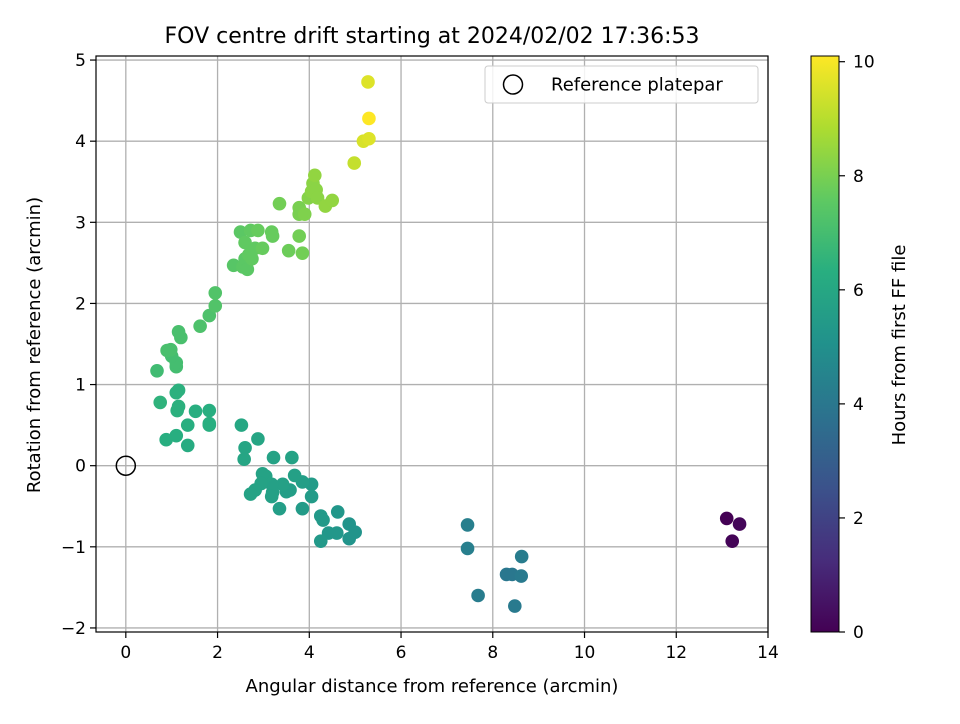 The width and height of the screenshot is (960, 724). I want to click on colorbar-tick-label: 4, so click(858, 405).